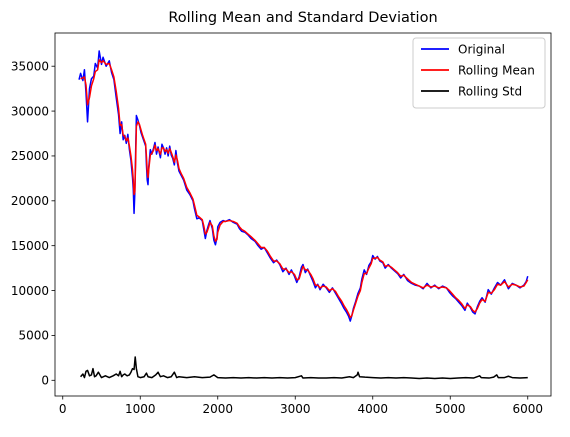 This screenshot has height=437, width=570. What do you see at coordinates (490, 92) in the screenshot?
I see `legend-label-rolling-std: Rolling Std` at bounding box center [490, 92].